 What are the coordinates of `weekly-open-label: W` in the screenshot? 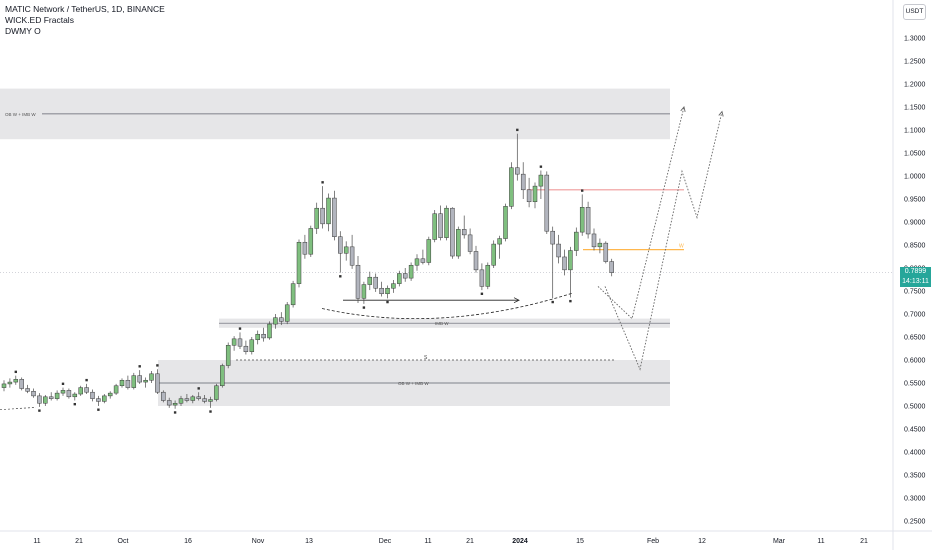 It's located at (681, 247).